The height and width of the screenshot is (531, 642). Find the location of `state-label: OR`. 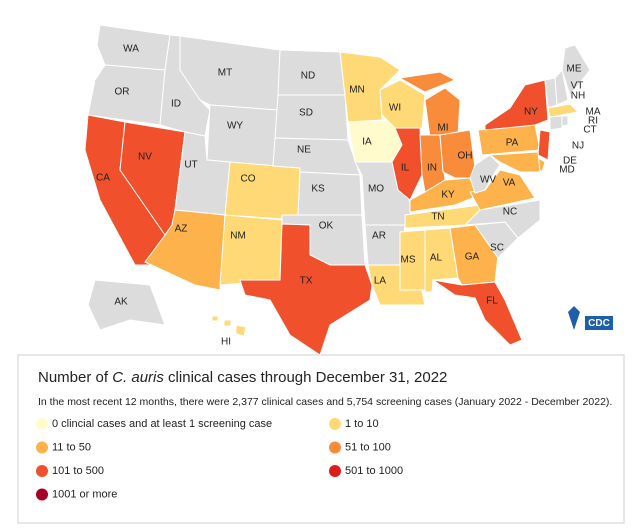

state-label: OR is located at coordinates (122, 92).